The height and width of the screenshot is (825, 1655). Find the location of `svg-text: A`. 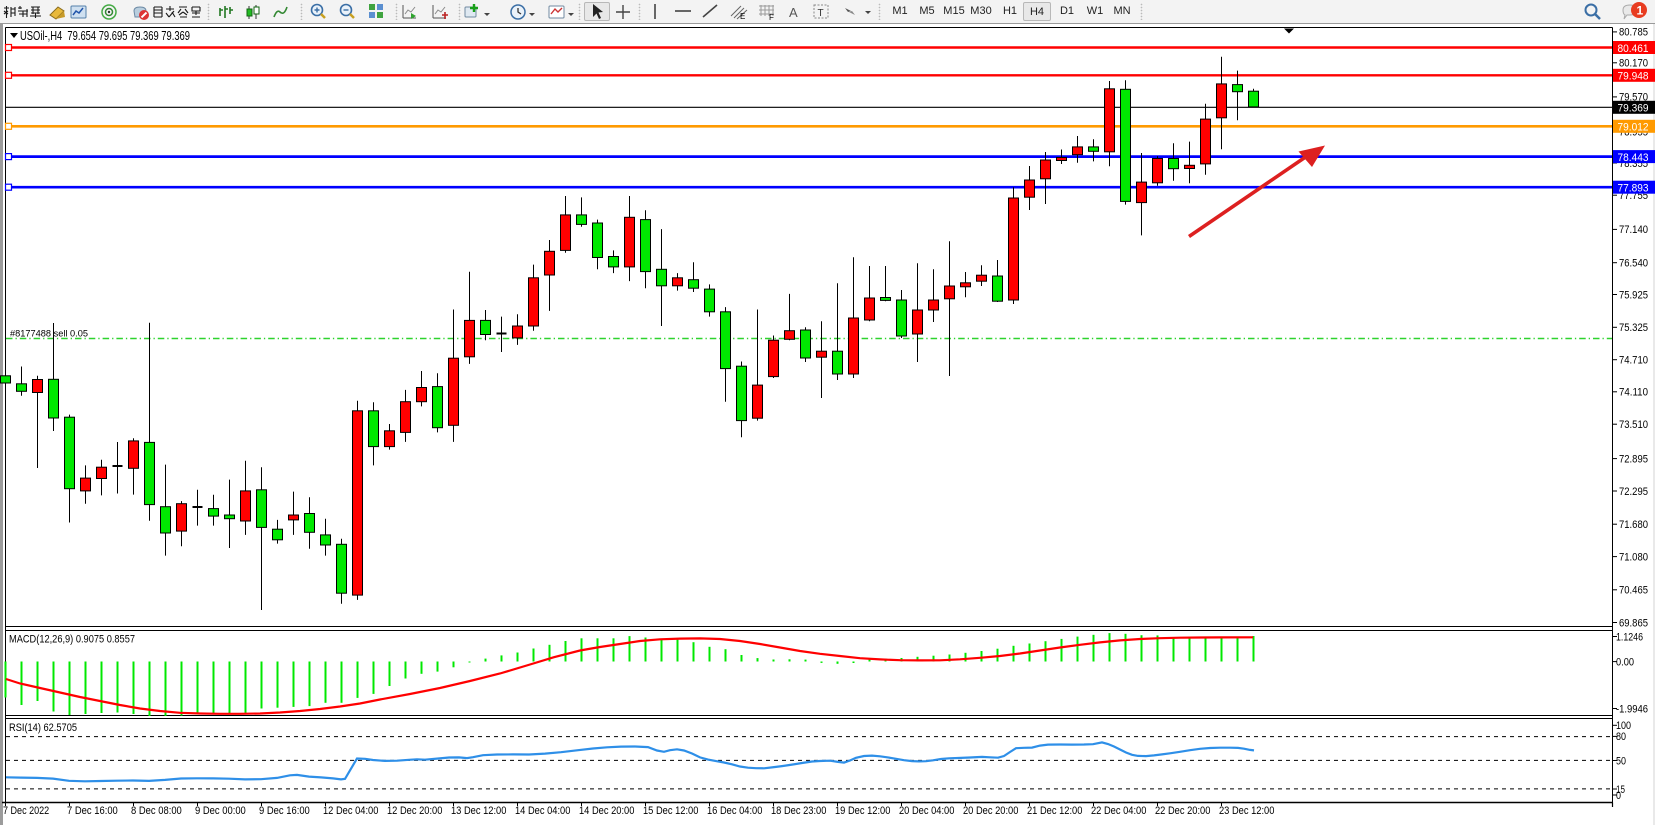

svg-text: A is located at coordinates (793, 12).